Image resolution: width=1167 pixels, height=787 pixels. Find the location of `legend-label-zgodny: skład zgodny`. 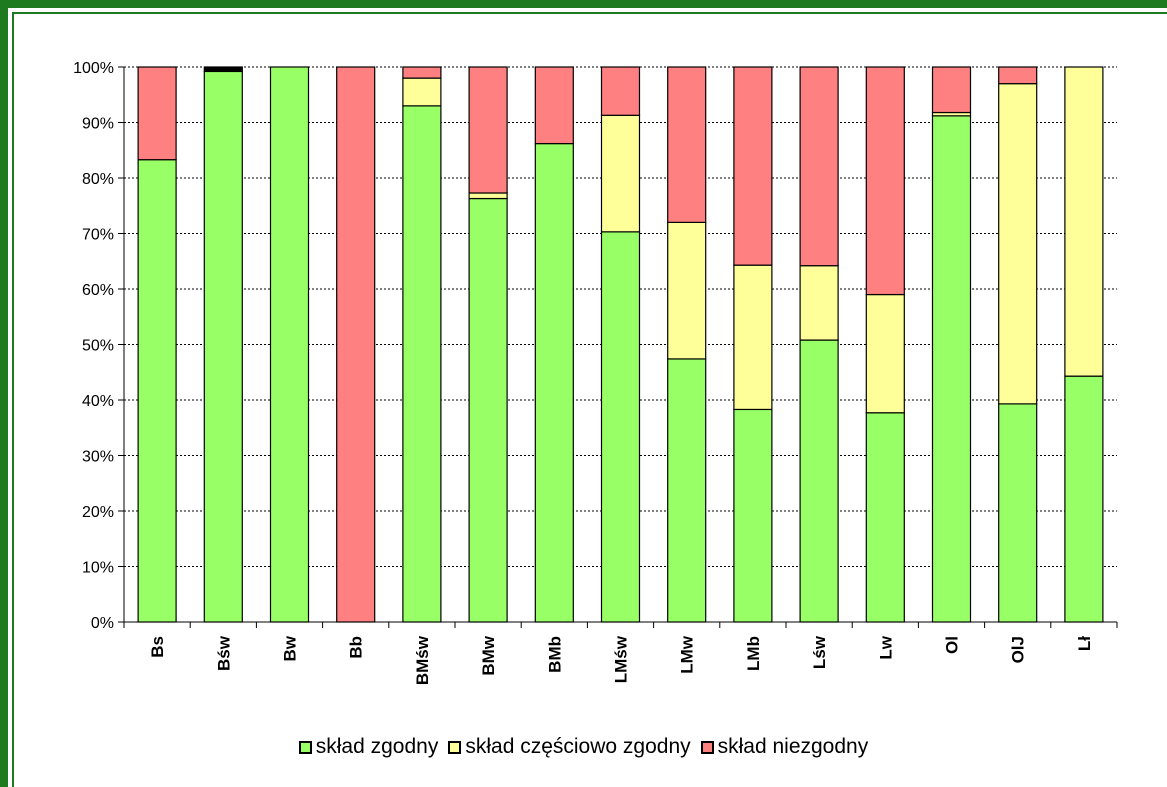

legend-label-zgodny: skład zgodny is located at coordinates (377, 746).